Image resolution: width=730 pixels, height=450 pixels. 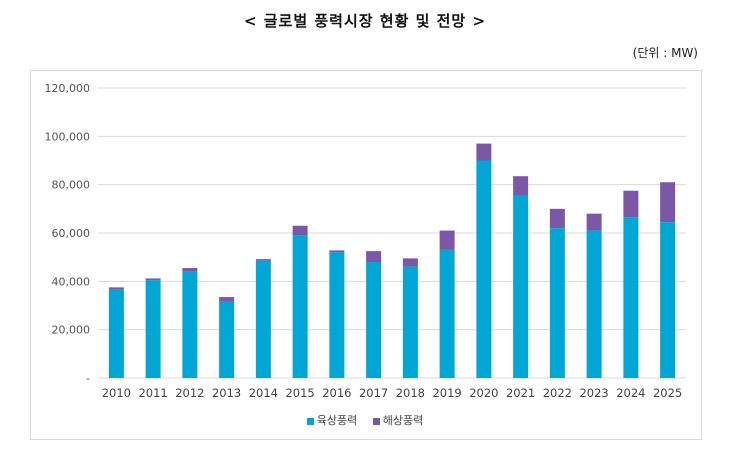 I want to click on y-tick-label: 60,000, so click(x=71, y=233).